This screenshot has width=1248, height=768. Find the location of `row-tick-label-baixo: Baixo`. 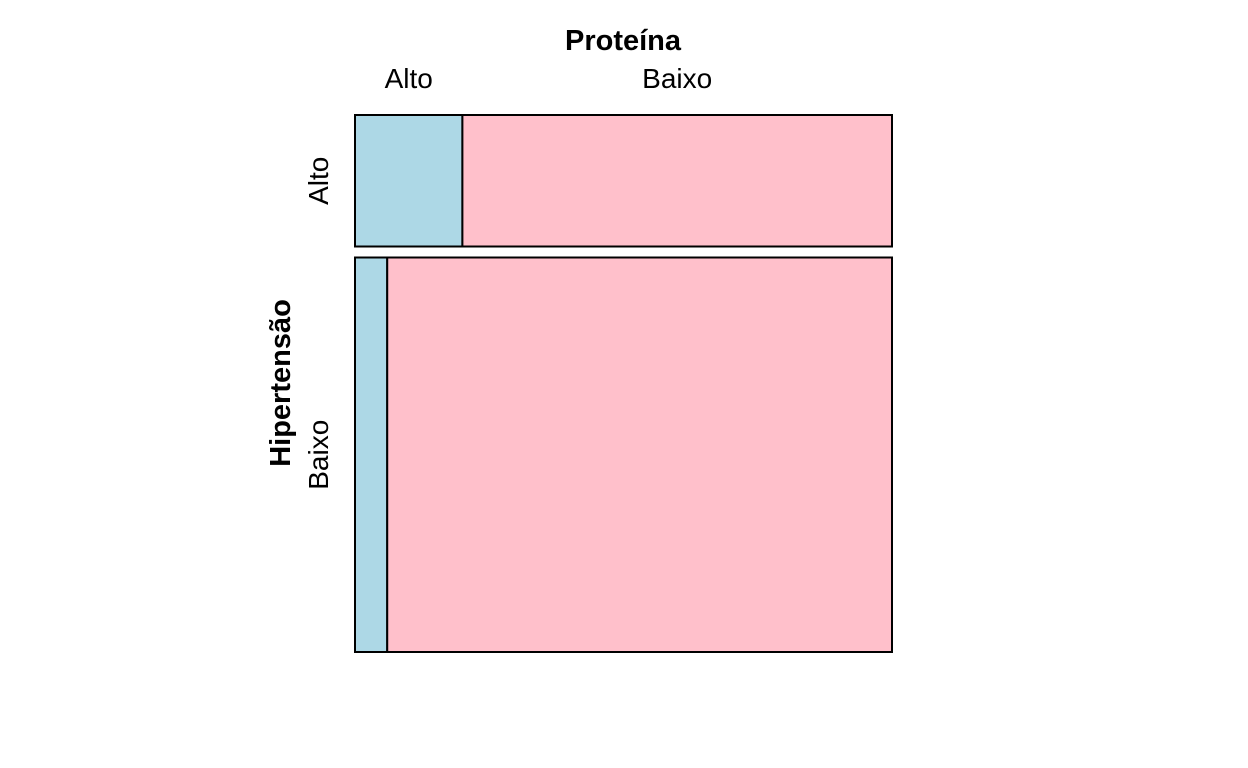

row-tick-label-baixo: Baixo is located at coordinates (318, 455).